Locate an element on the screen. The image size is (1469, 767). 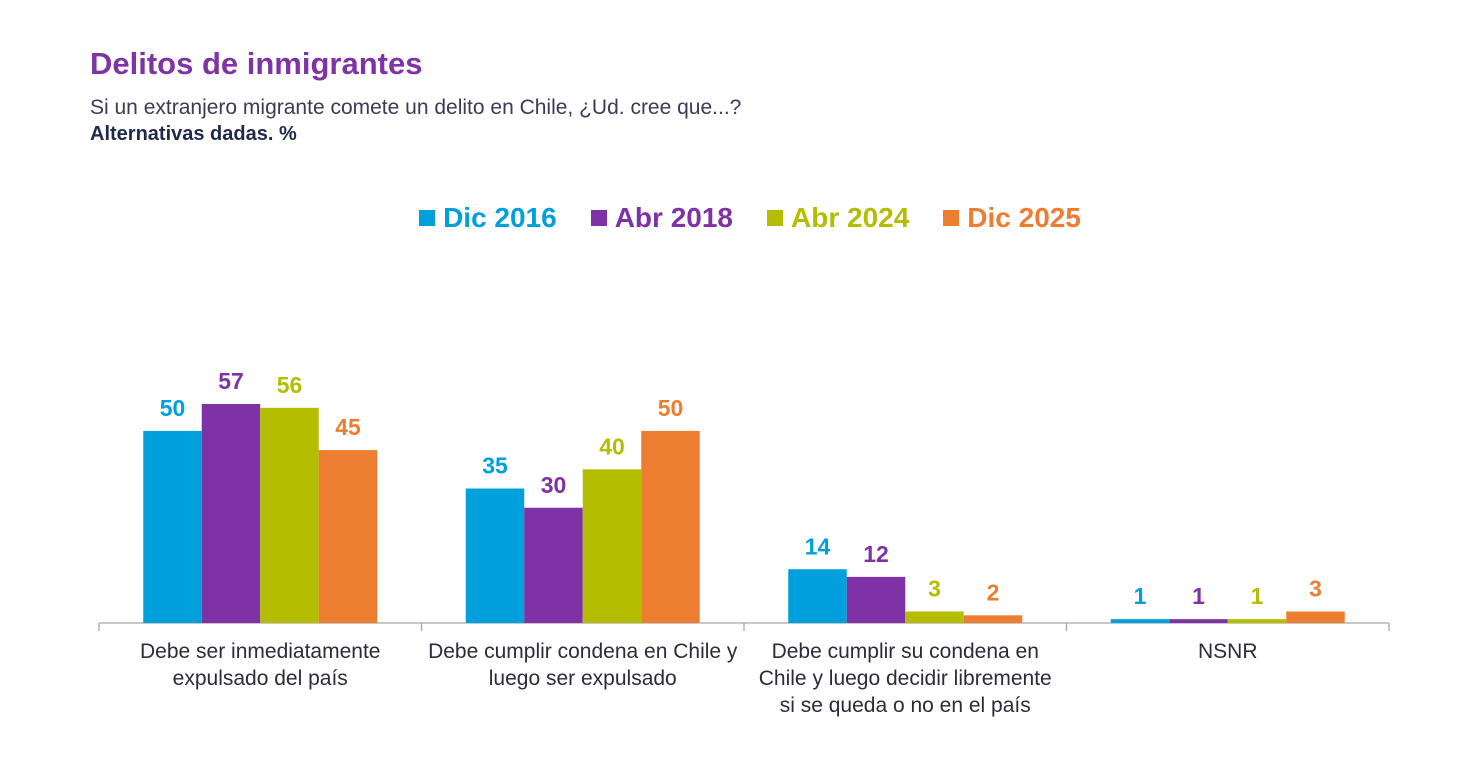
legend-item: Dic 2016 is located at coordinates (488, 218).